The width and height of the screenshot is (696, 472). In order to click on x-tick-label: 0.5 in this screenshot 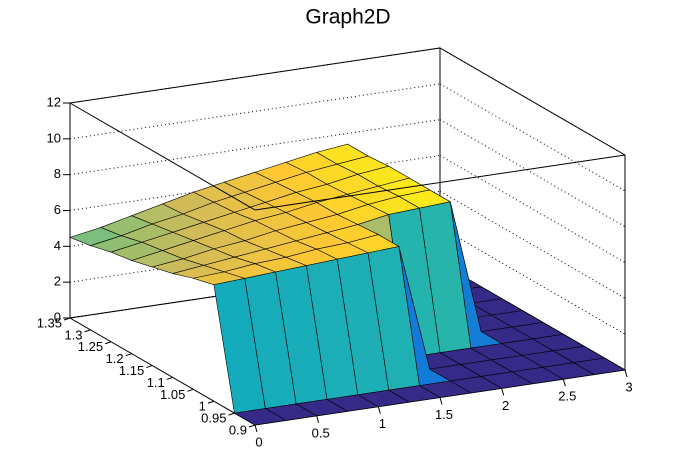, I will do `click(321, 432)`.